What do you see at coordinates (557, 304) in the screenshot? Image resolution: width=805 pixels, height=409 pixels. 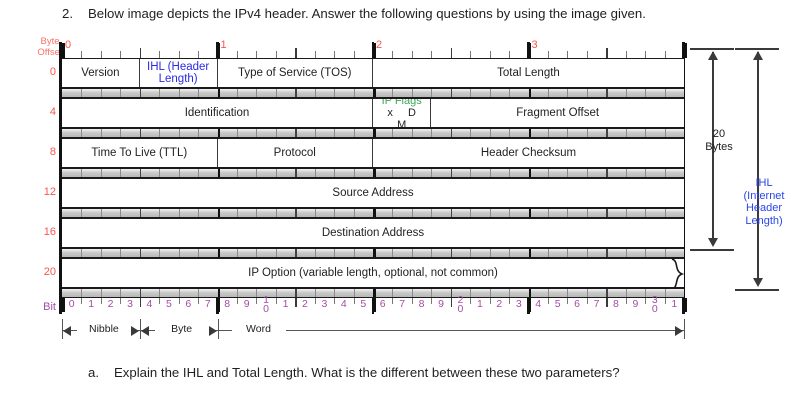 I see `bit-ruler-label: 5` at bounding box center [557, 304].